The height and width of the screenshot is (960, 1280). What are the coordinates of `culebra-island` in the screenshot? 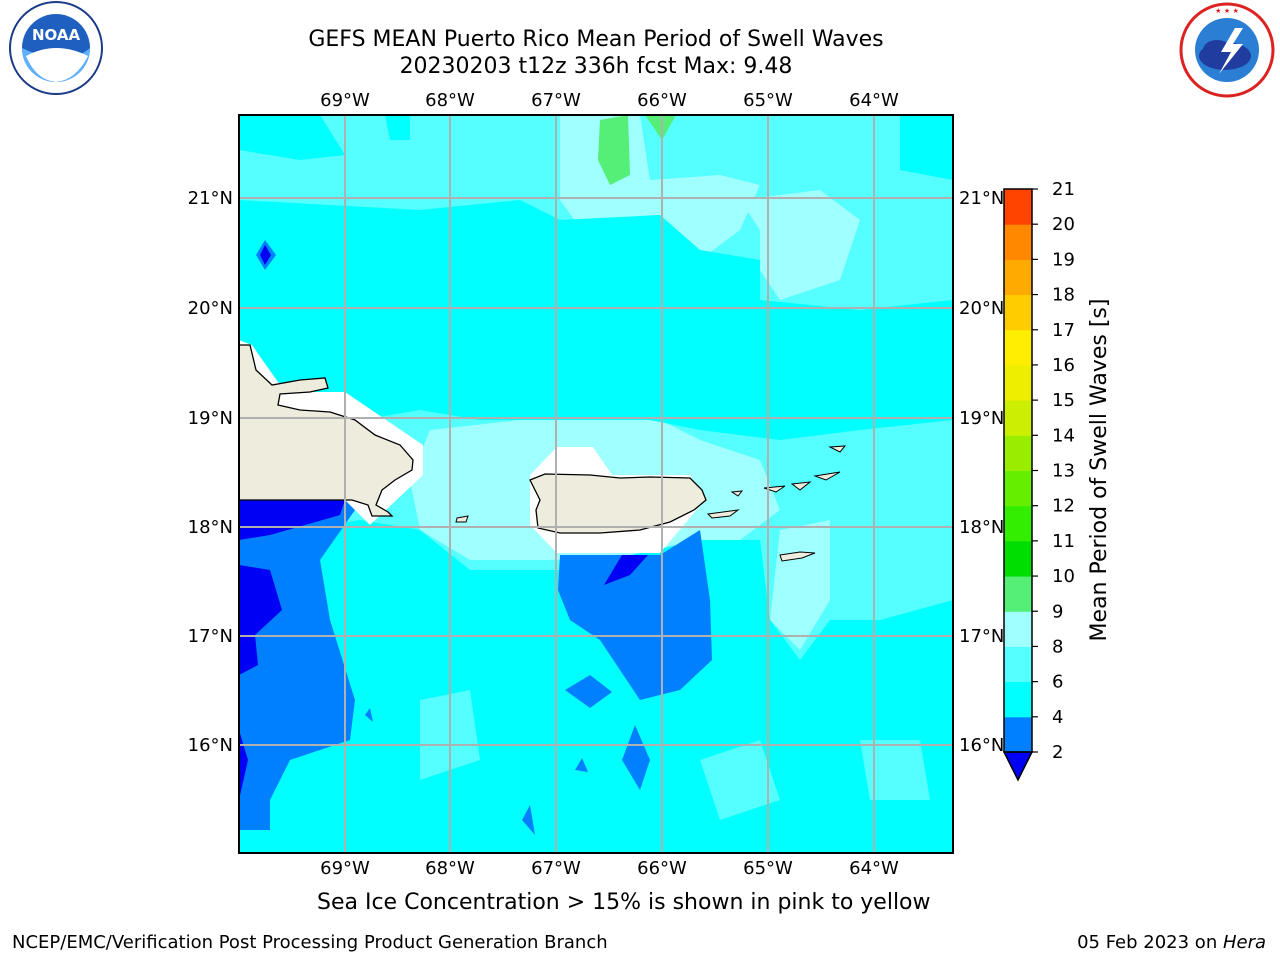 It's located at (737, 493).